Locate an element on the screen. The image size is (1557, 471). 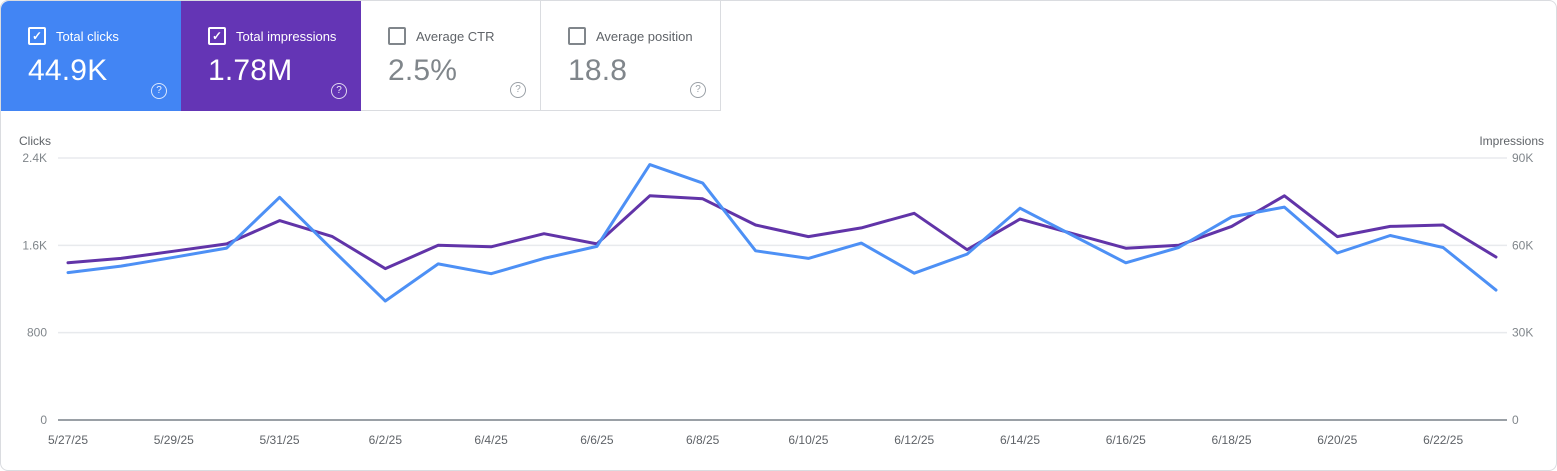
x-axis-date-label: 6/8/25 is located at coordinates (703, 440).